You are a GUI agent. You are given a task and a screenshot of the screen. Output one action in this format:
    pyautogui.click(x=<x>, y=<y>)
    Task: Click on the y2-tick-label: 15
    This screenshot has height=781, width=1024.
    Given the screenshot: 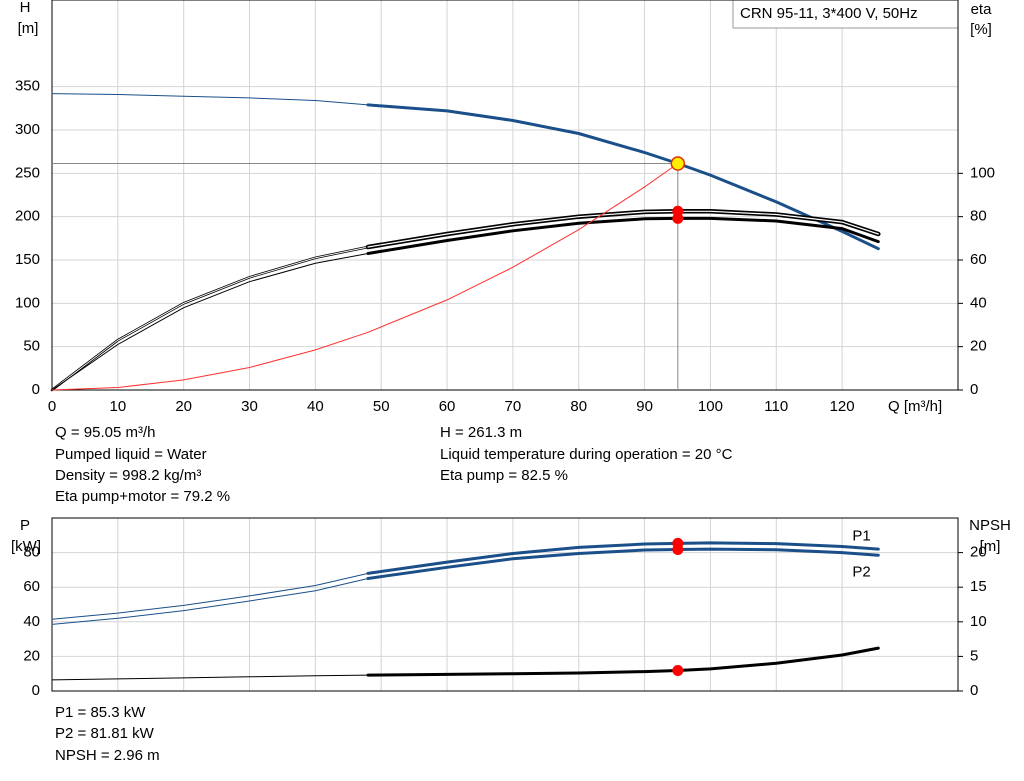 What is the action you would take?
    pyautogui.click(x=978, y=586)
    